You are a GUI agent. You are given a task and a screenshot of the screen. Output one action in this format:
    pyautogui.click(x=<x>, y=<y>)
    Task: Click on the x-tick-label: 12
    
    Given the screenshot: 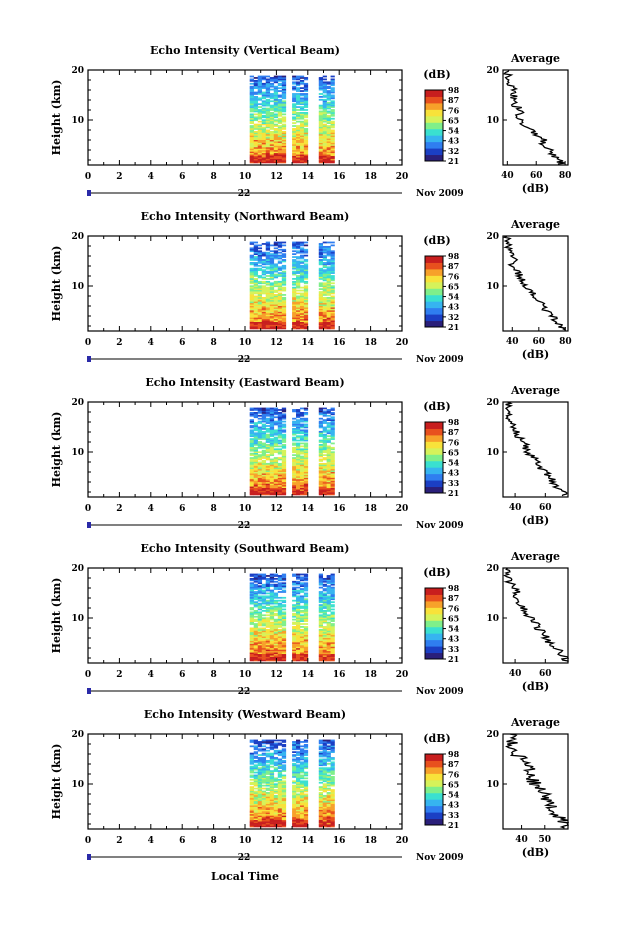 What is the action you would take?
    pyautogui.click(x=276, y=343)
    